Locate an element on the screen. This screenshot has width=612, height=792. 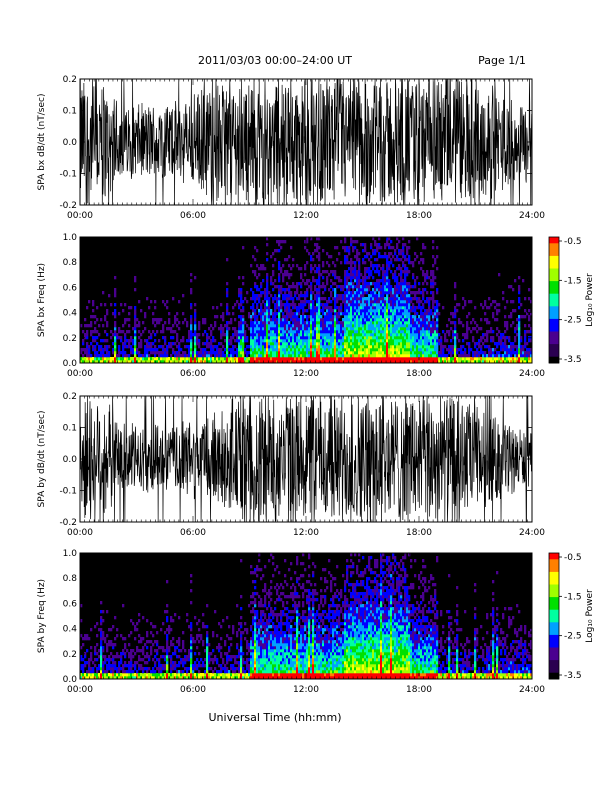
y-tick-label: 1.0 is located at coordinates (70, 238).